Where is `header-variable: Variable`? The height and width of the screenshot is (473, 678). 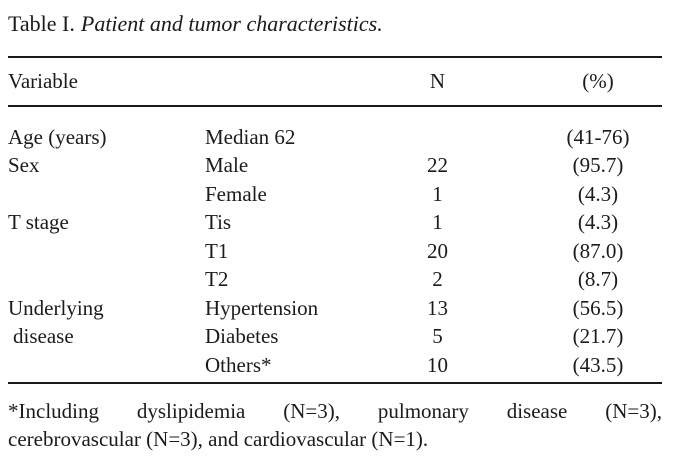
header-variable: Variable is located at coordinates (43, 81).